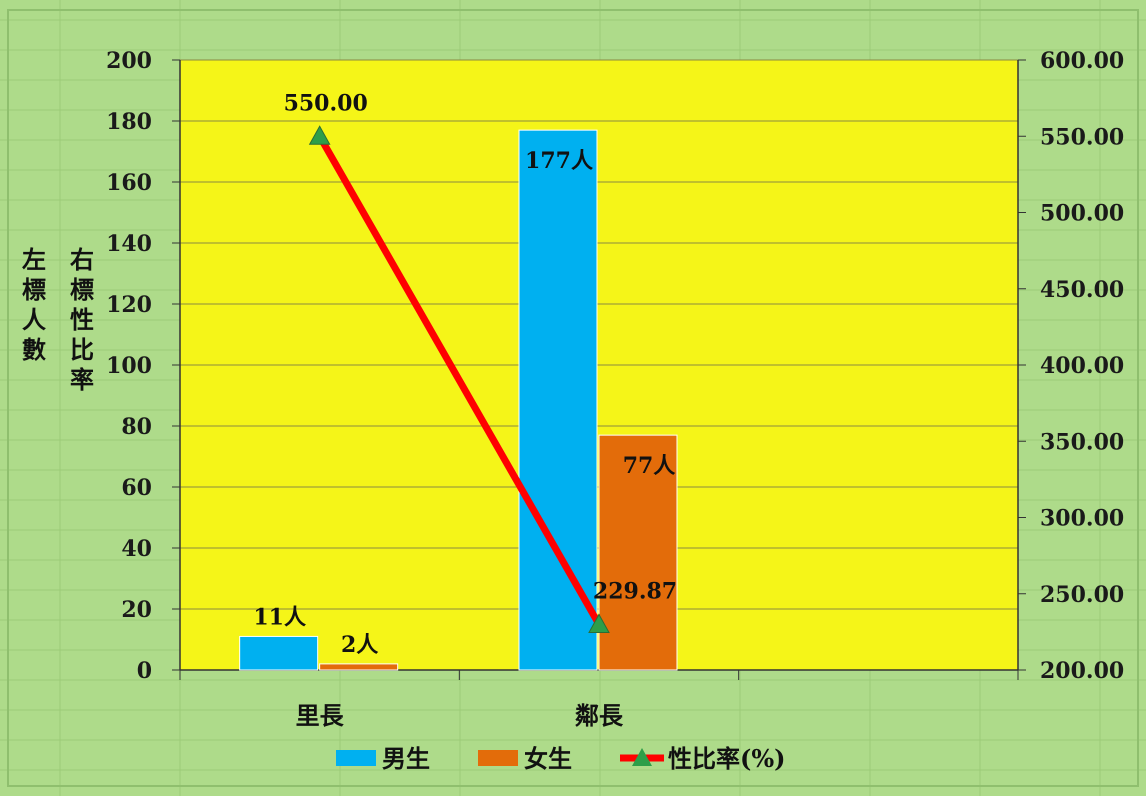 Image resolution: width=1146 pixels, height=796 pixels. I want to click on right-tick-label: 400.00, so click(1082, 366).